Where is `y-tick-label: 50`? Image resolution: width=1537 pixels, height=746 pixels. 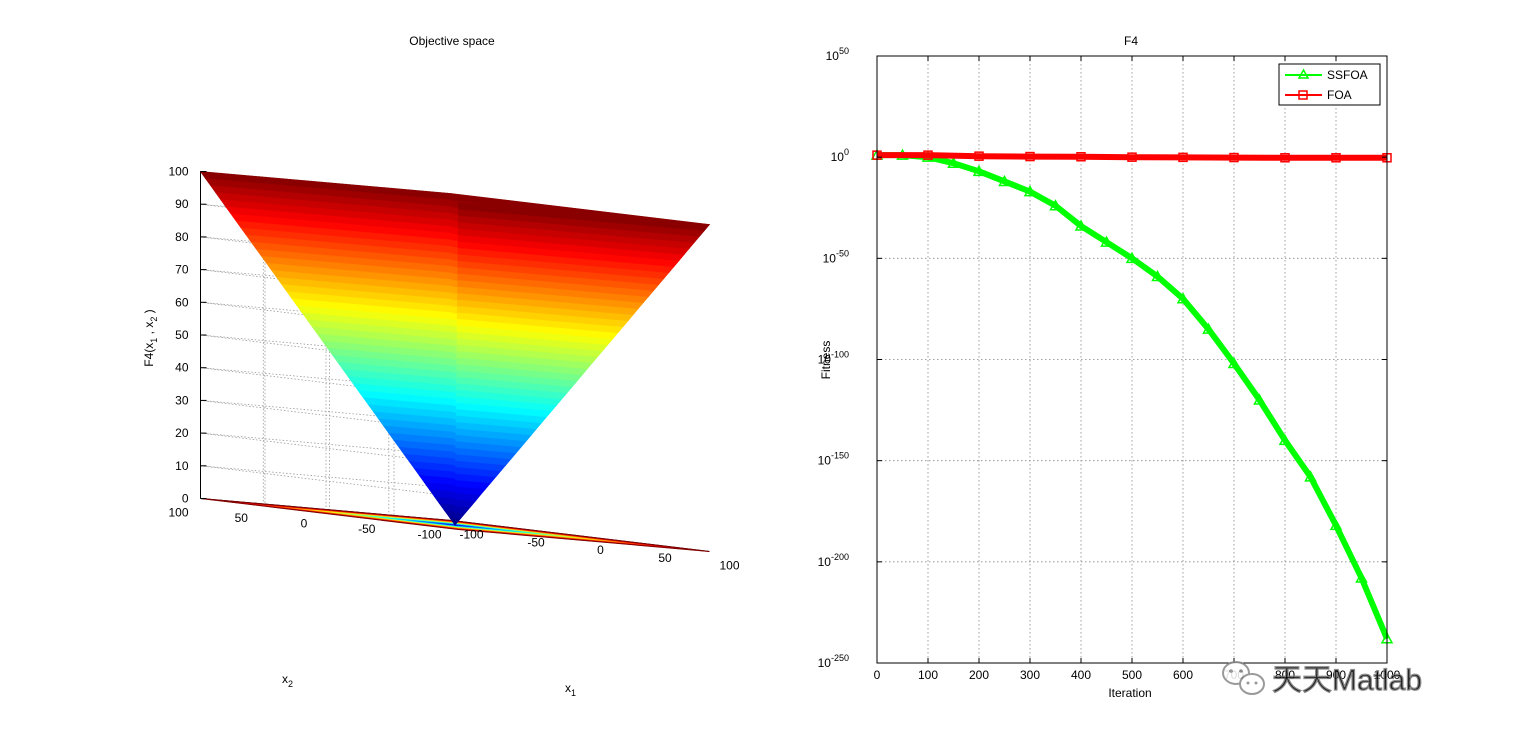
y-tick-label: 50 is located at coordinates (242, 518).